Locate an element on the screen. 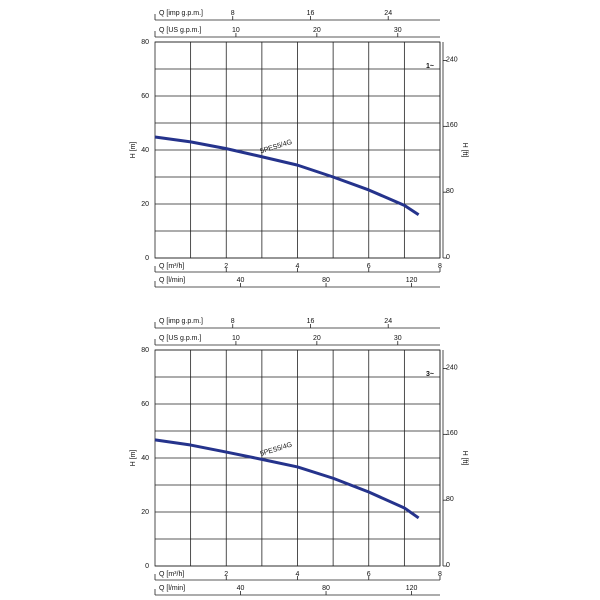 This screenshot has height=600, width=600. phase-badge: 1~ is located at coordinates (430, 66).